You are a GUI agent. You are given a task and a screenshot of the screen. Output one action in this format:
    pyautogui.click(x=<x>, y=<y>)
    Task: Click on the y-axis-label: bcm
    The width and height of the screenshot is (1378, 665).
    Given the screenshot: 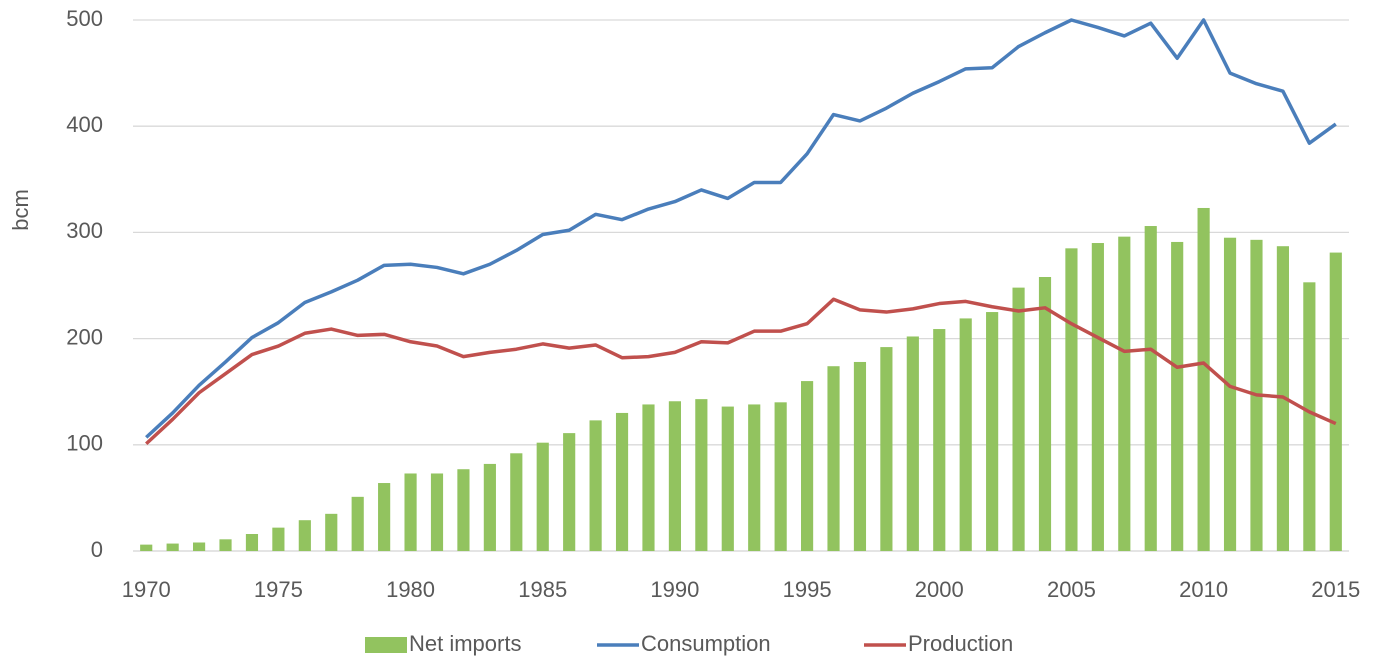 What is the action you would take?
    pyautogui.click(x=20, y=210)
    